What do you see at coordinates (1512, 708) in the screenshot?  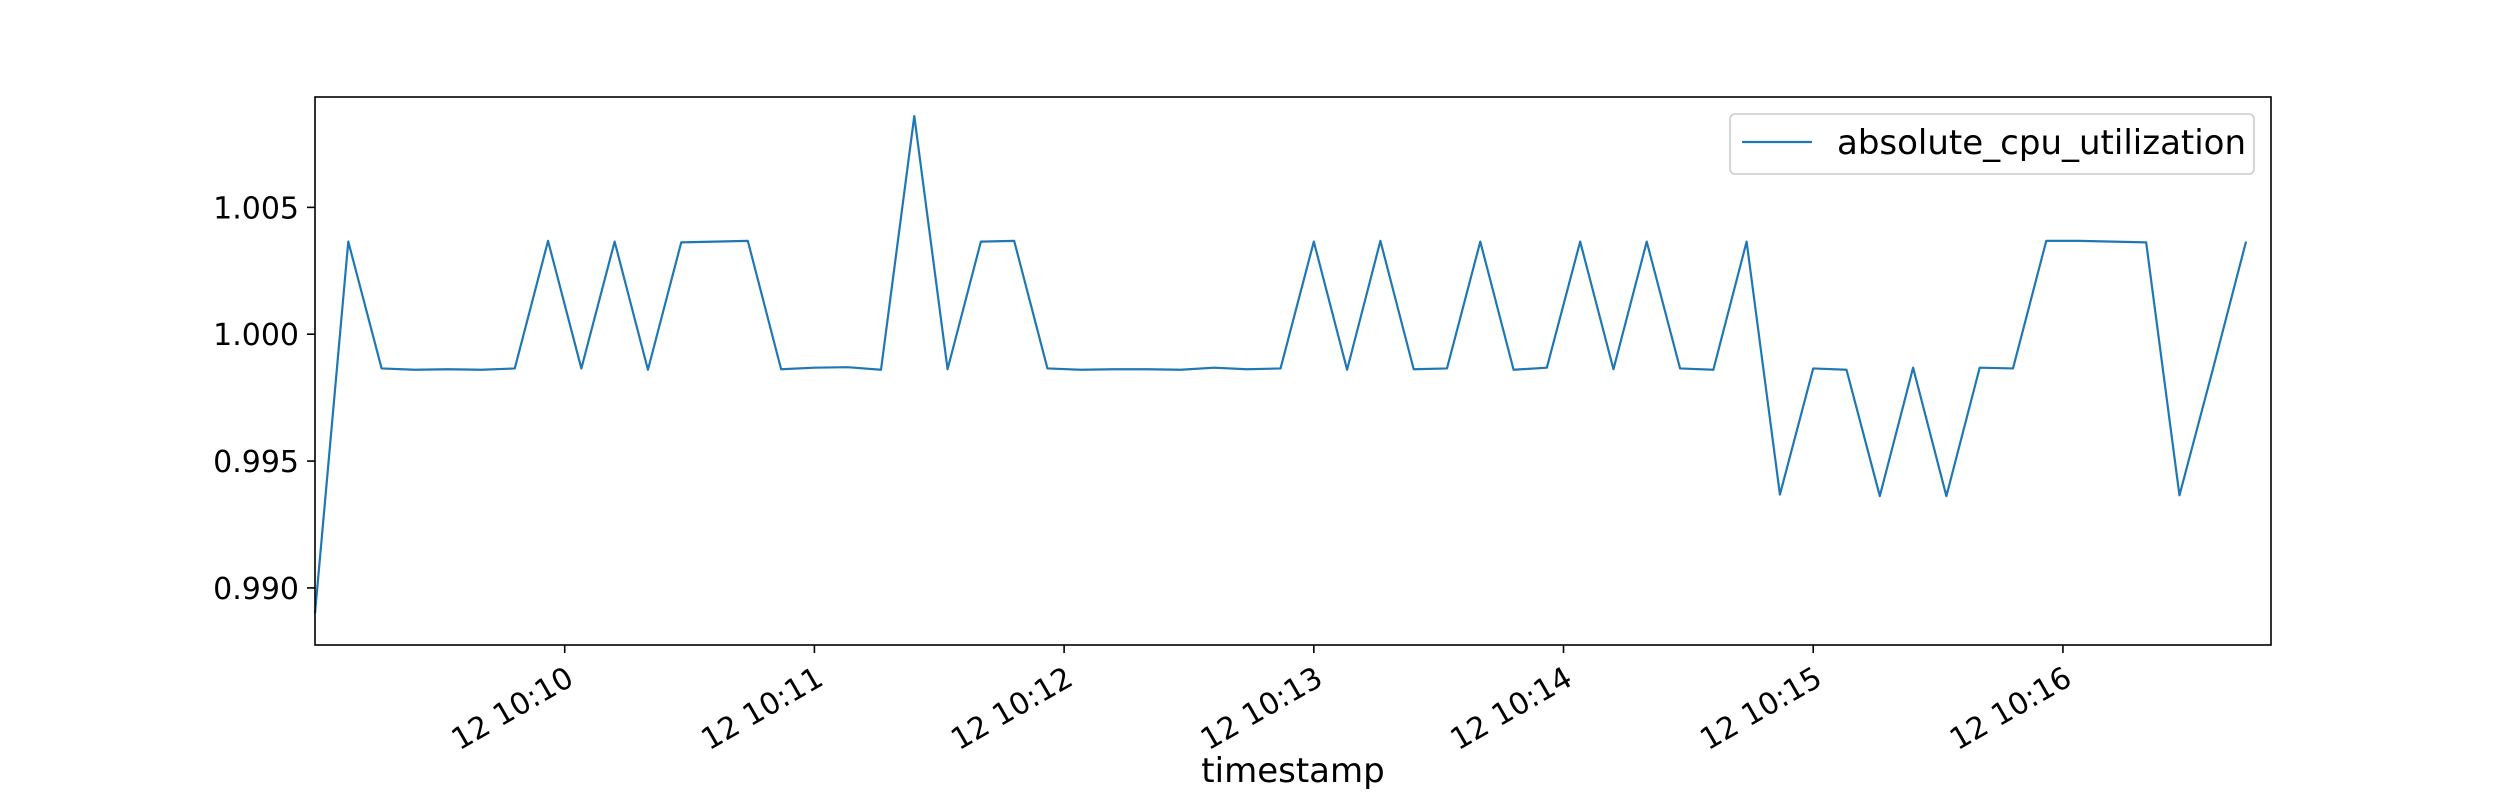 I see `x-tick-label: 12 10:14` at bounding box center [1512, 708].